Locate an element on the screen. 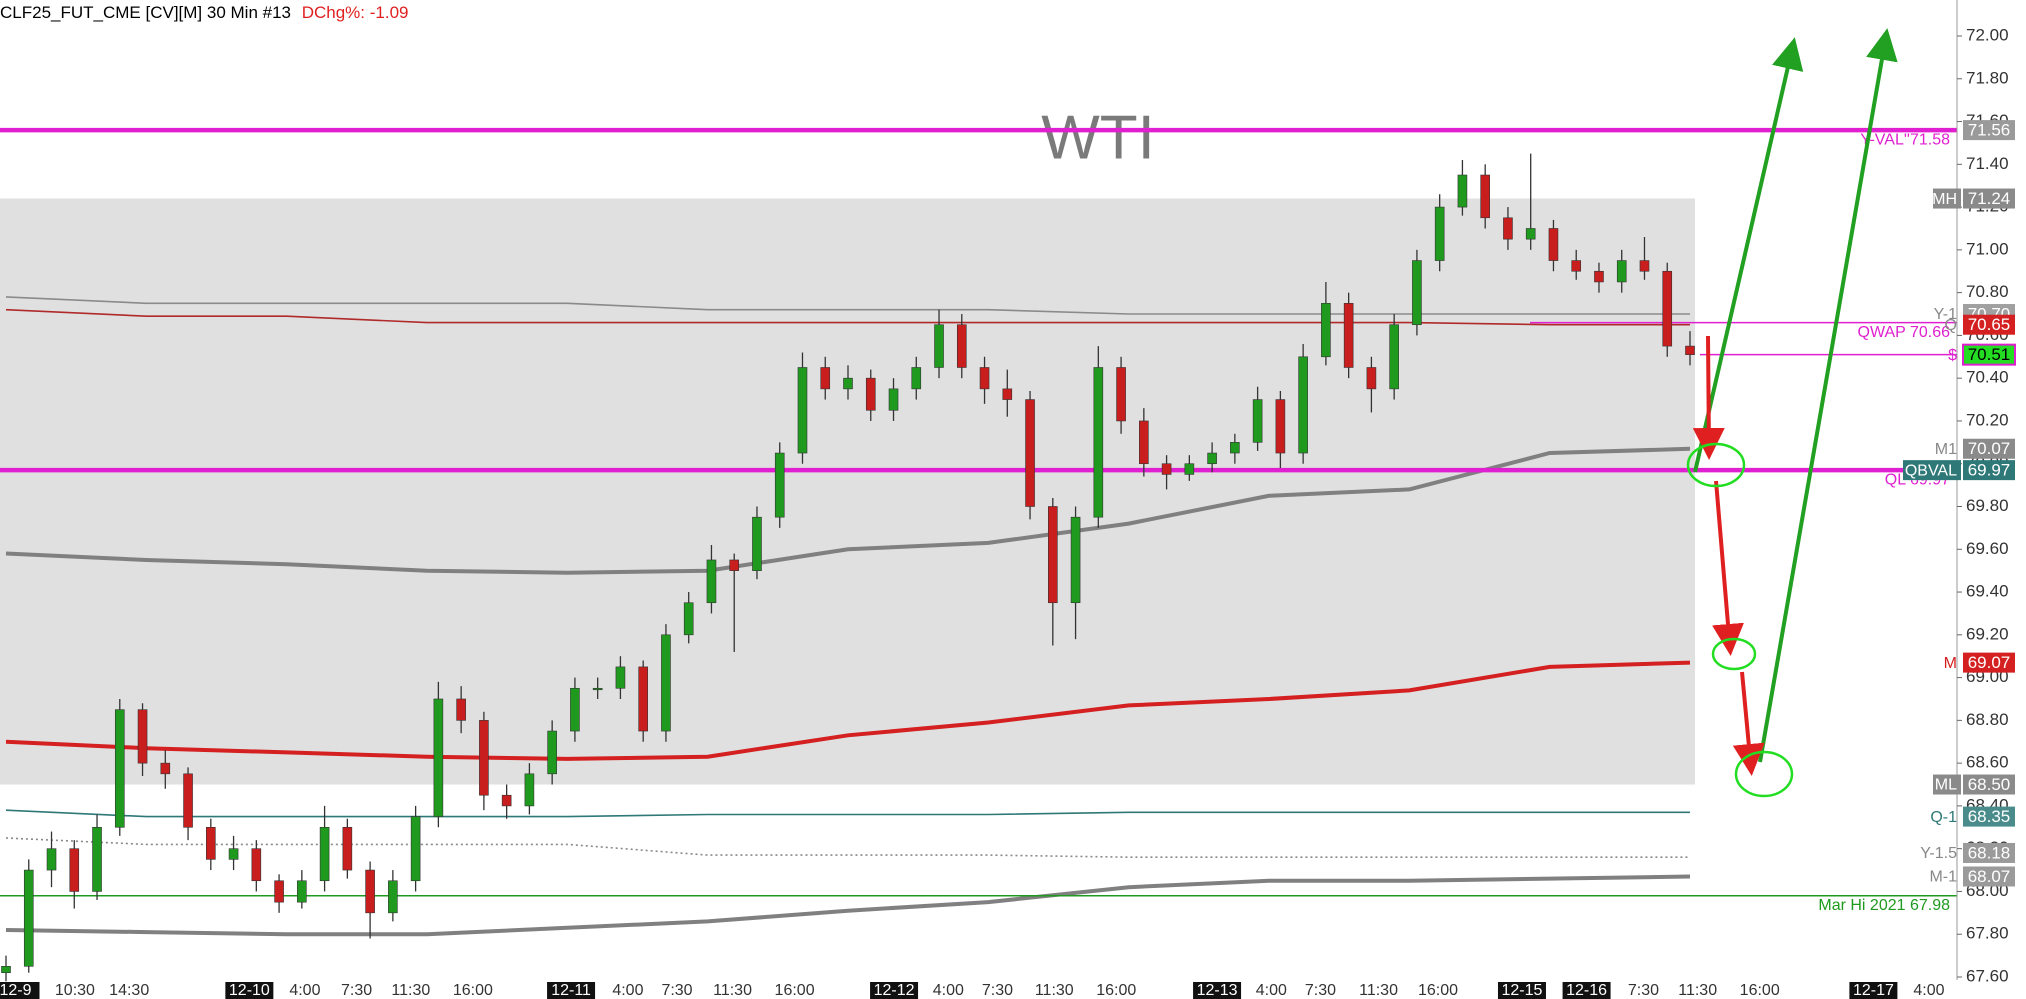  y-tick-label: 68.80 is located at coordinates (1987, 719).